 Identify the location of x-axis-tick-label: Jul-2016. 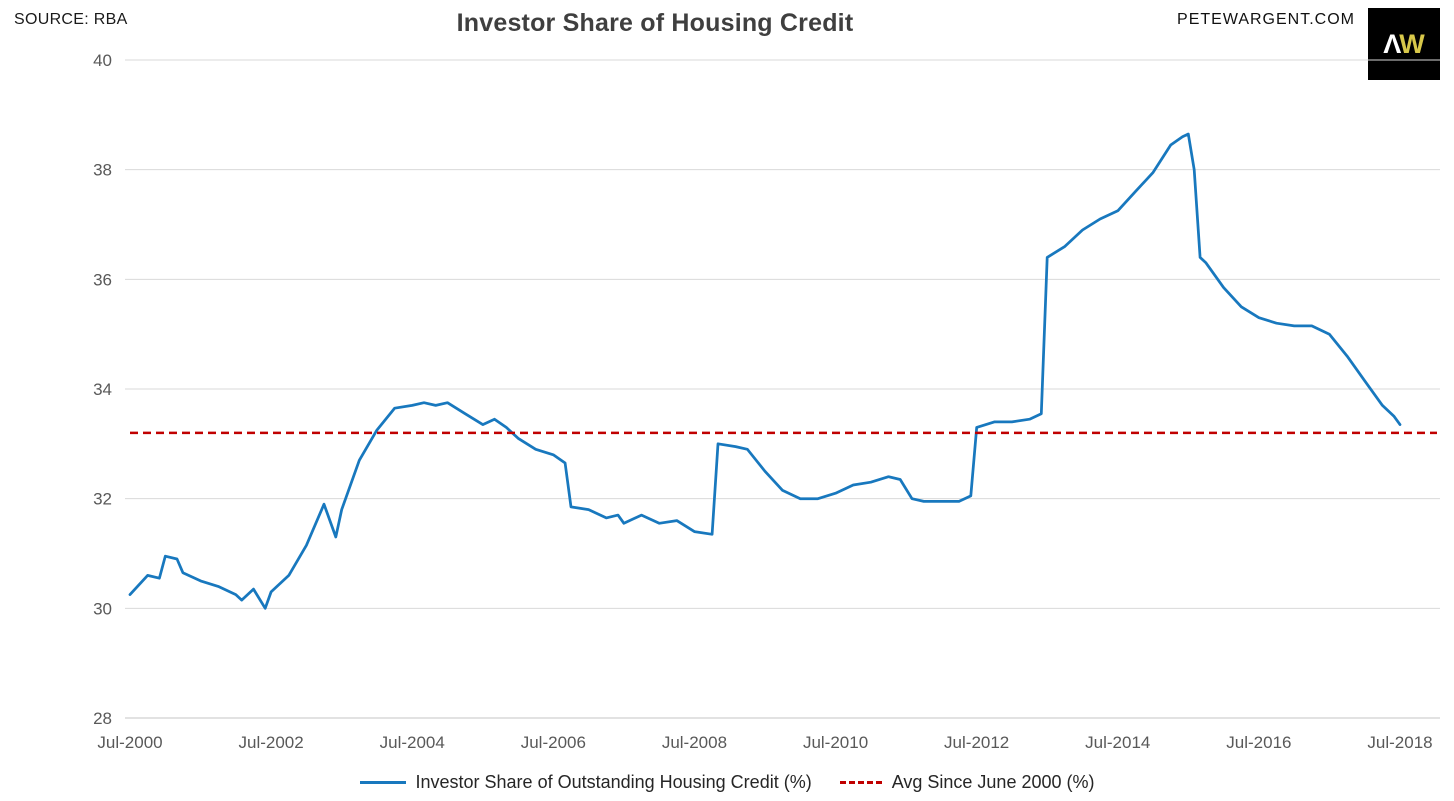
(1258, 742).